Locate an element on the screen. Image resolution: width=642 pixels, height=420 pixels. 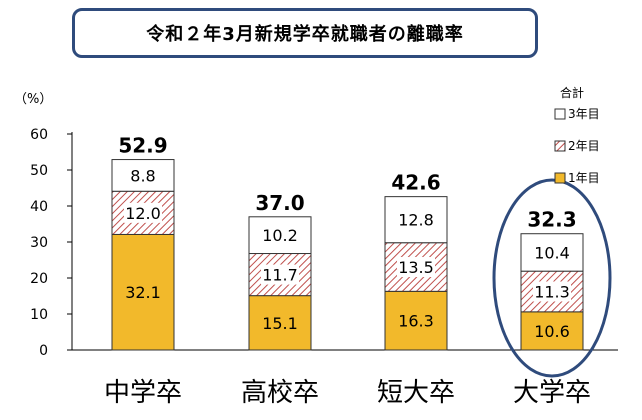
legend: 合計 3年目 2年目 1年目 is located at coordinates (577, 135).